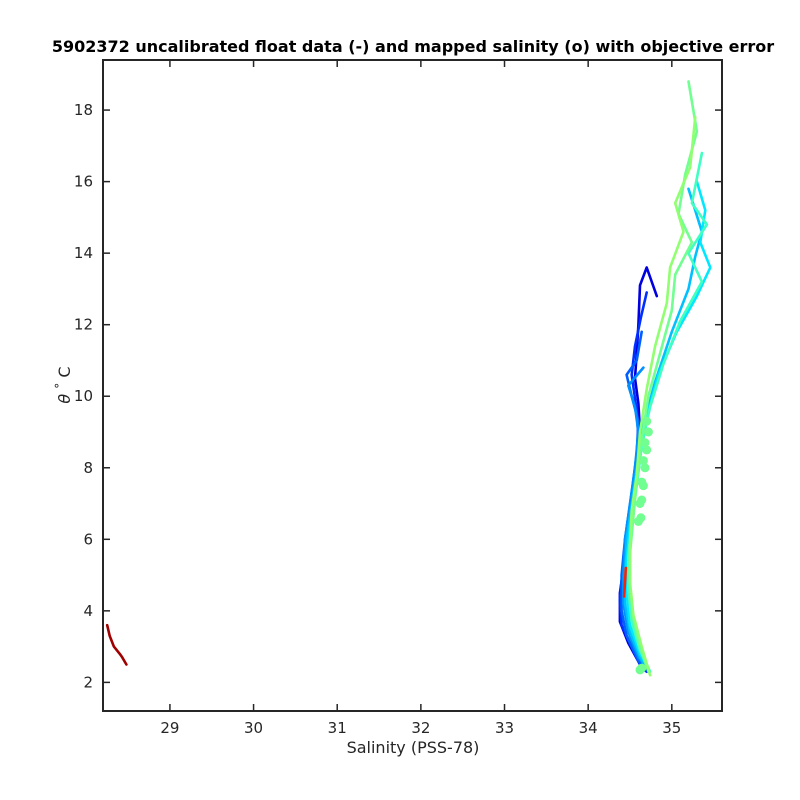 This screenshot has height=800, width=800. What do you see at coordinates (420, 728) in the screenshot?
I see `x-tick-label: 32` at bounding box center [420, 728].